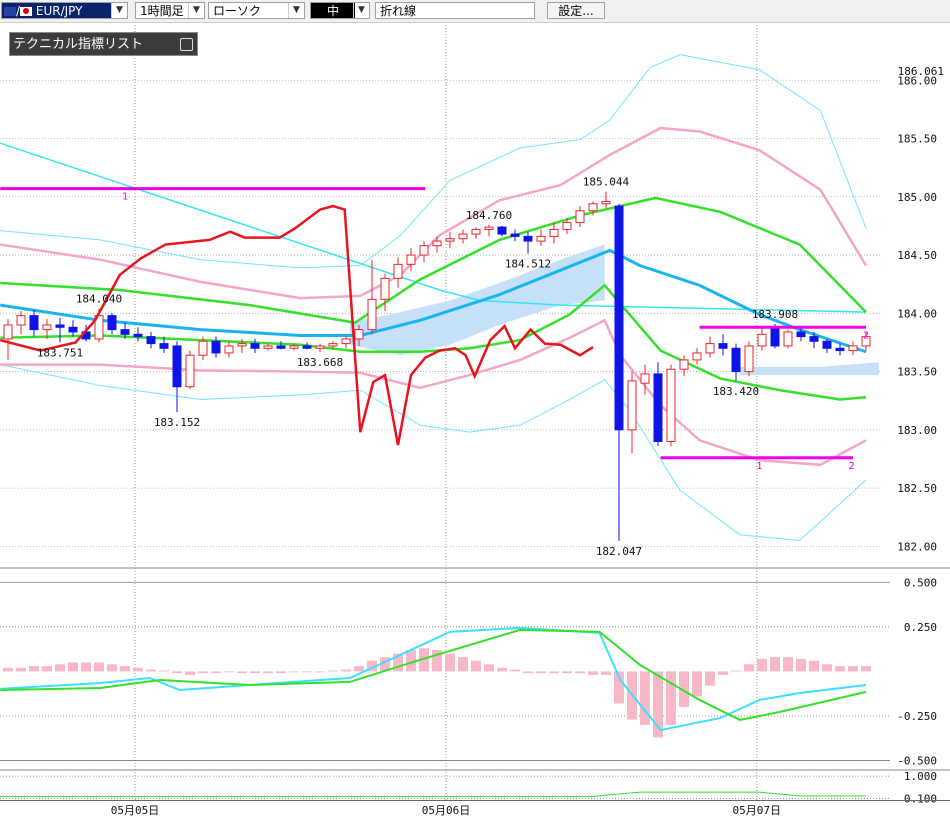  What do you see at coordinates (177, 422) in the screenshot?
I see `price-annotation: 183.152` at bounding box center [177, 422].